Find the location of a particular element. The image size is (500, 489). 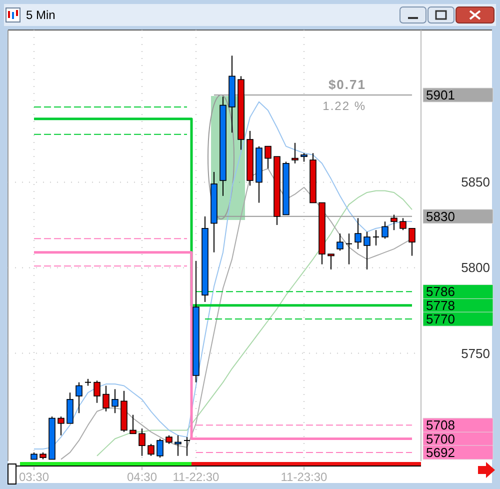

annotation: 1.22 % is located at coordinates (344, 106).